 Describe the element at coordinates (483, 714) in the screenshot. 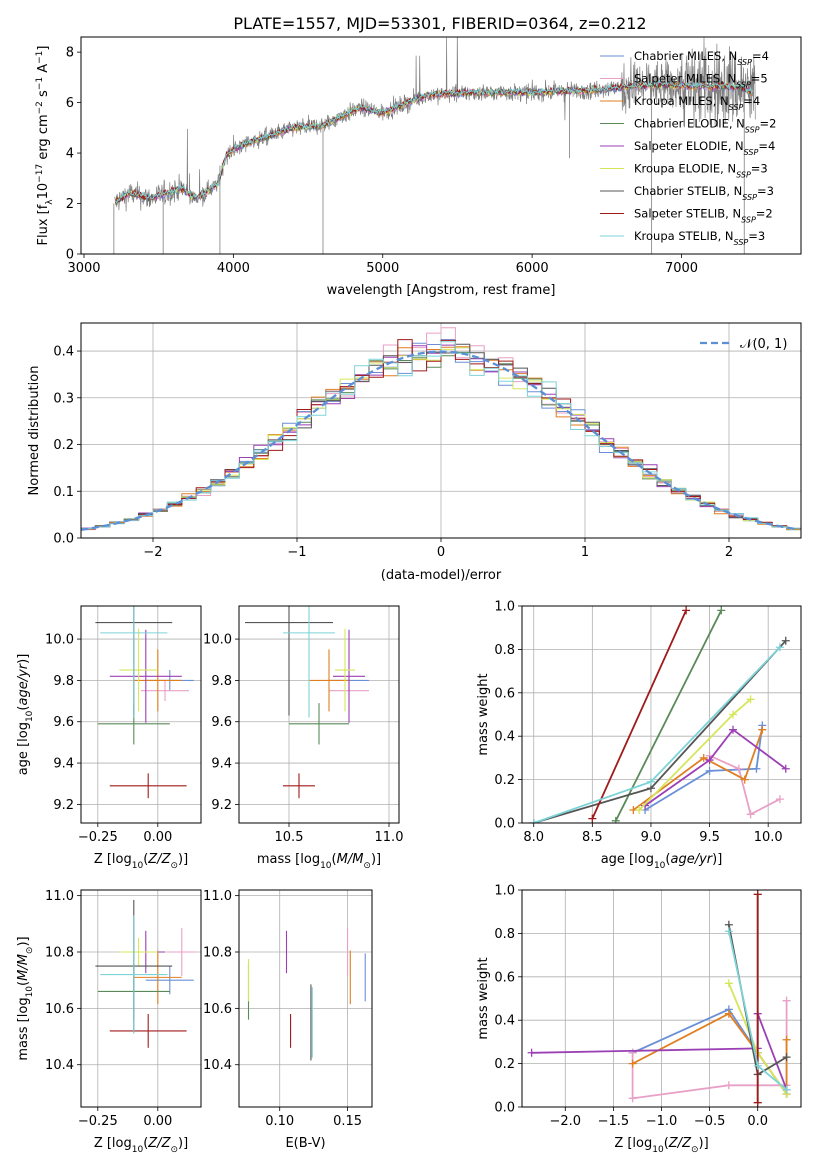

I see `y-axis-label: mass weight` at that location.